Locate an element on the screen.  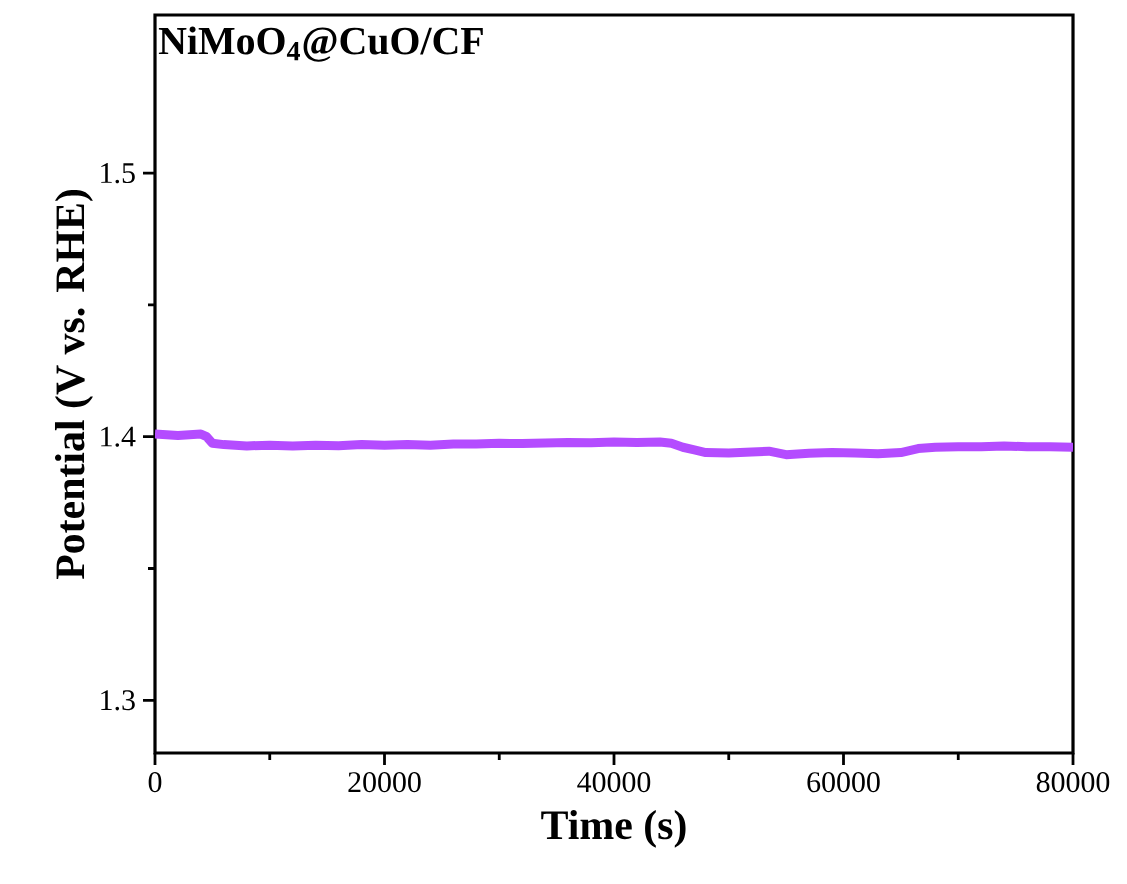
x-tick-label: 20000 is located at coordinates (384, 782).